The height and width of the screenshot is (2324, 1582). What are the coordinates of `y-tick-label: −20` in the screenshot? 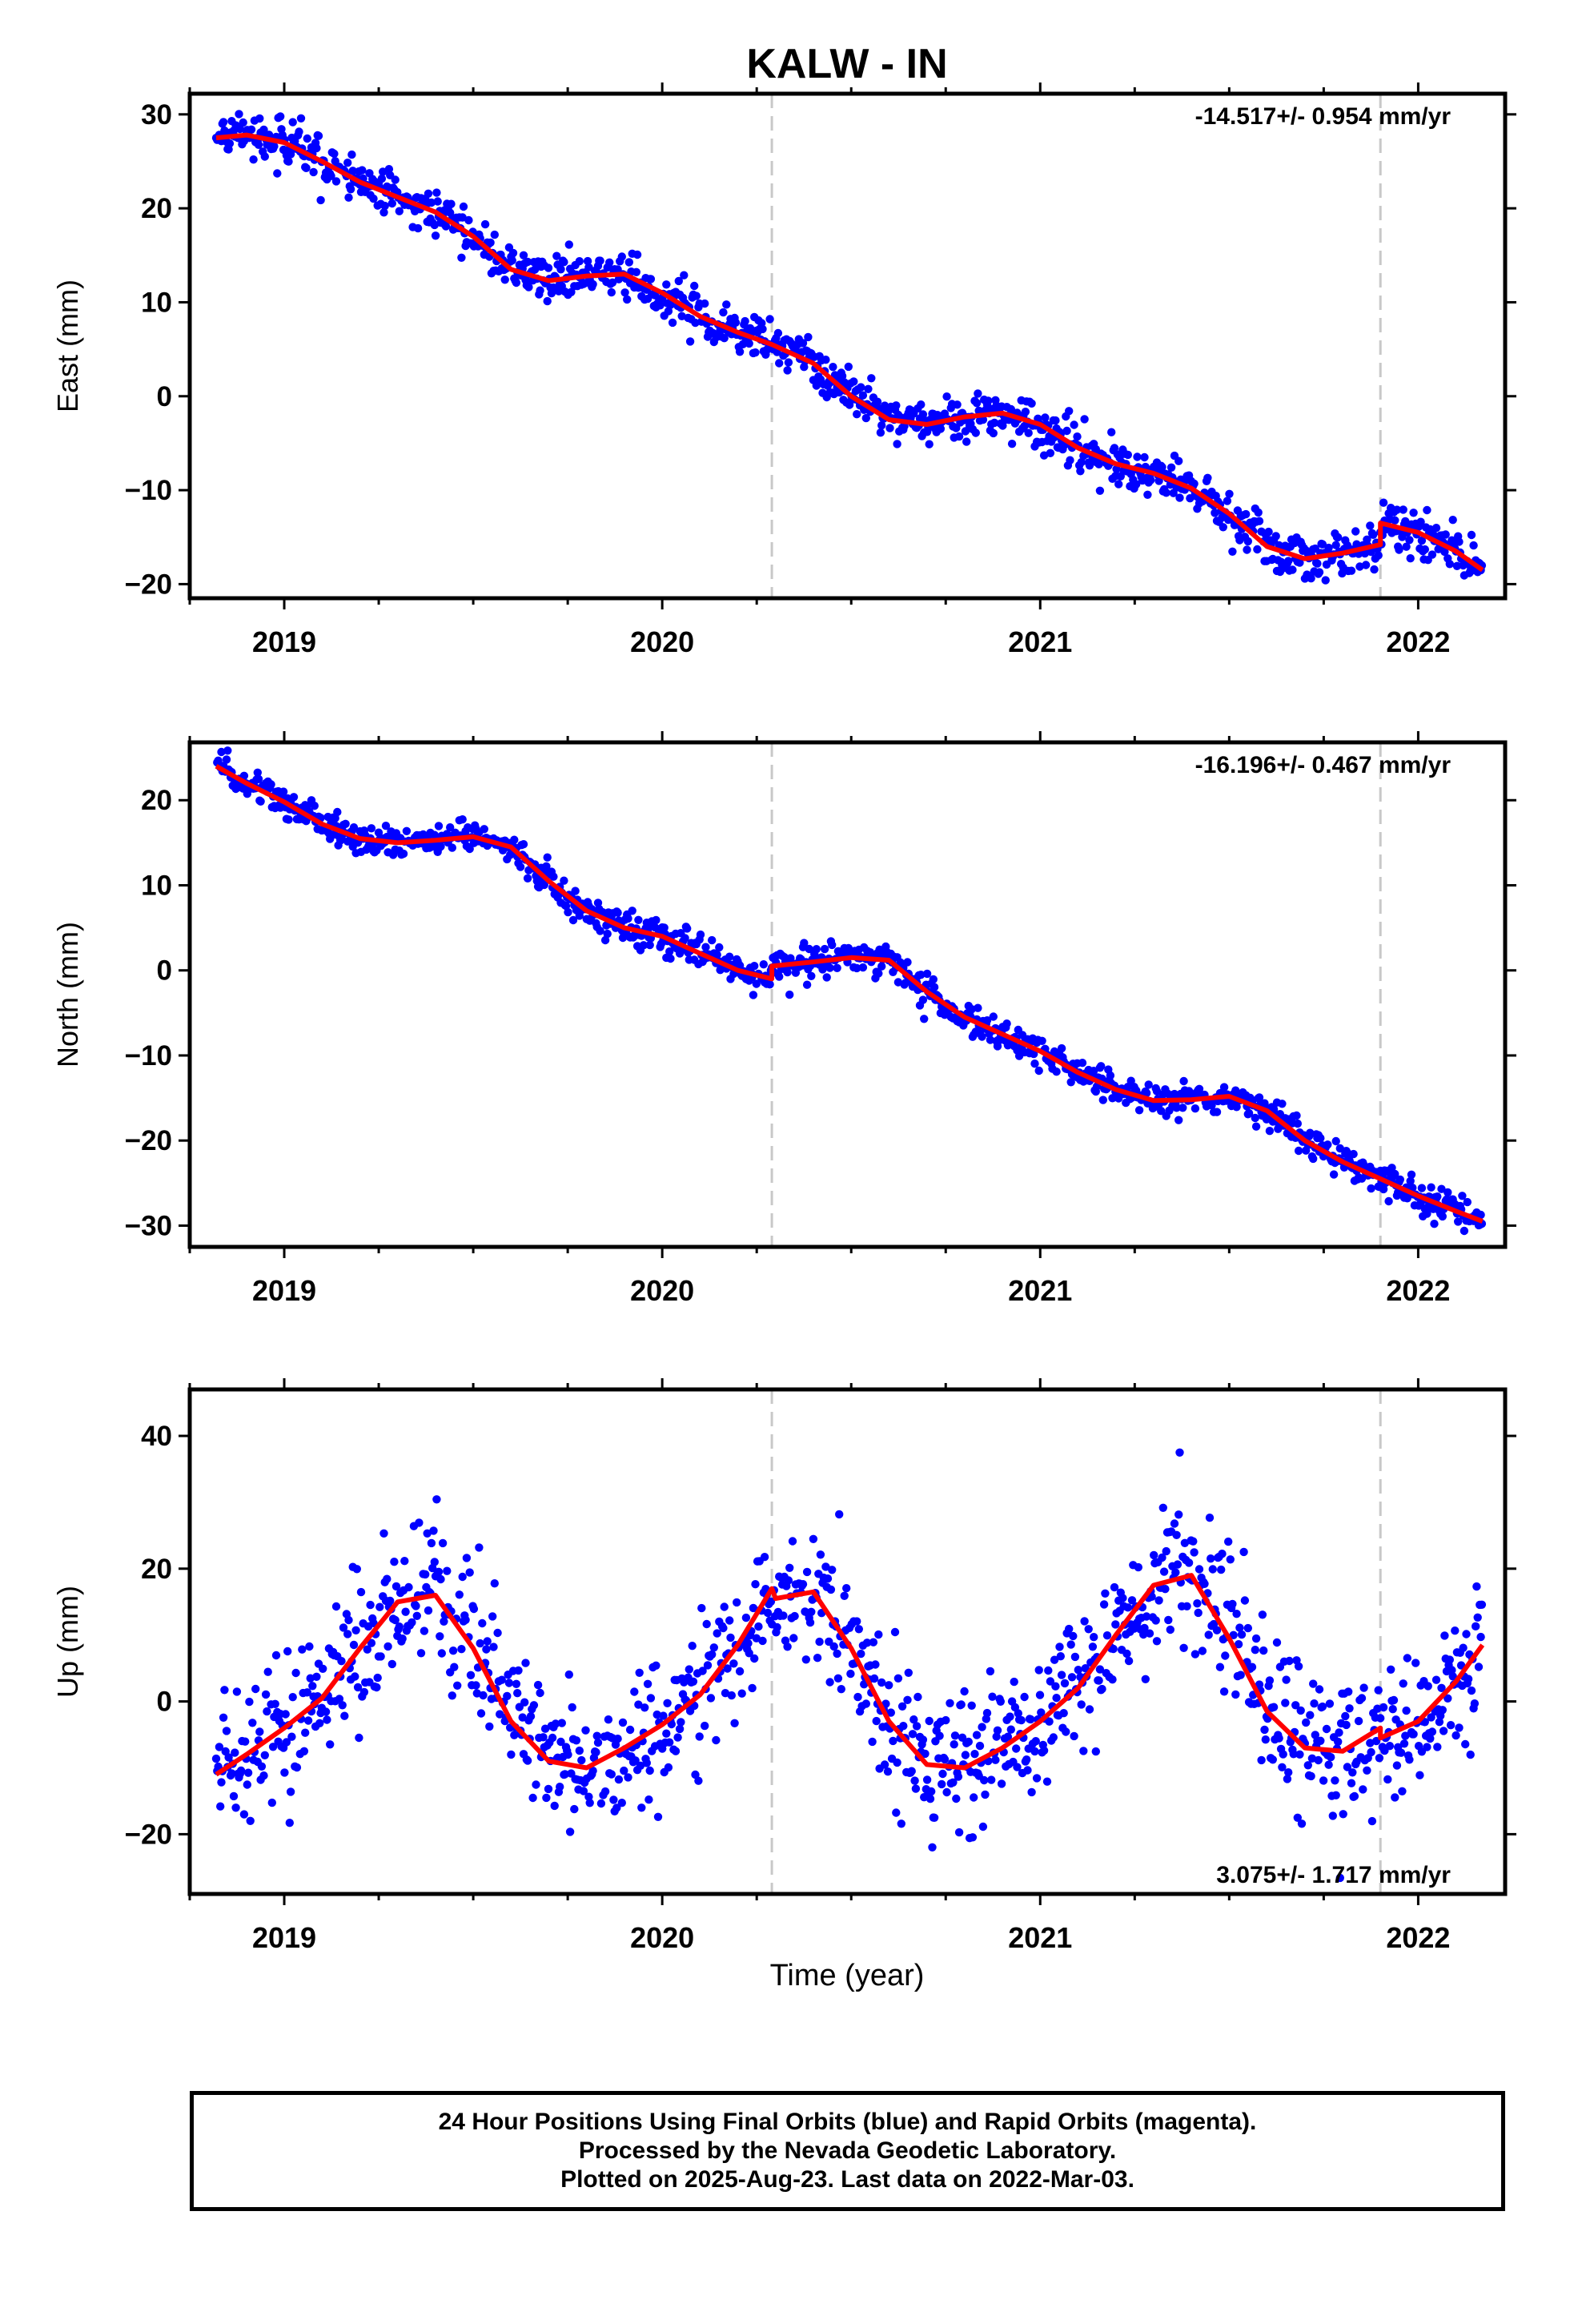 It's located at (148, 1834).